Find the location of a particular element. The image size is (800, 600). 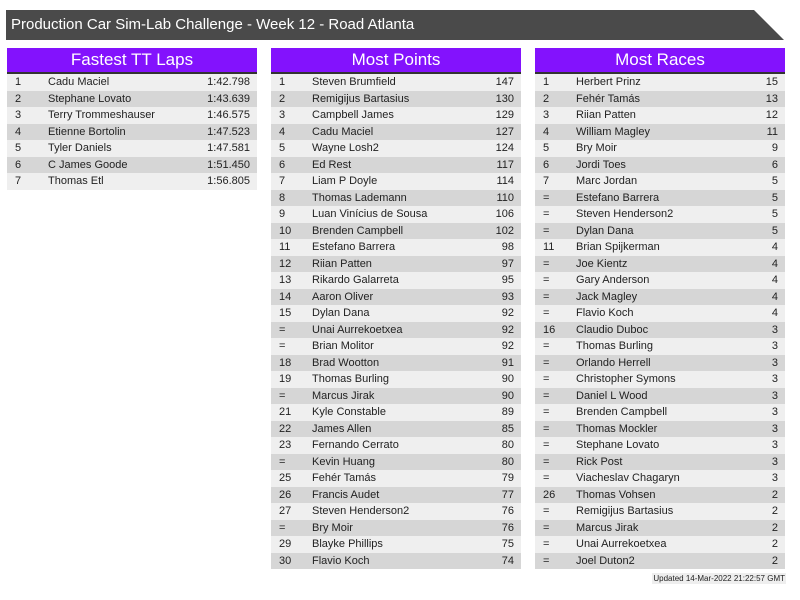

table-row: 16 Claudio Duboc 3 is located at coordinates (660, 329).